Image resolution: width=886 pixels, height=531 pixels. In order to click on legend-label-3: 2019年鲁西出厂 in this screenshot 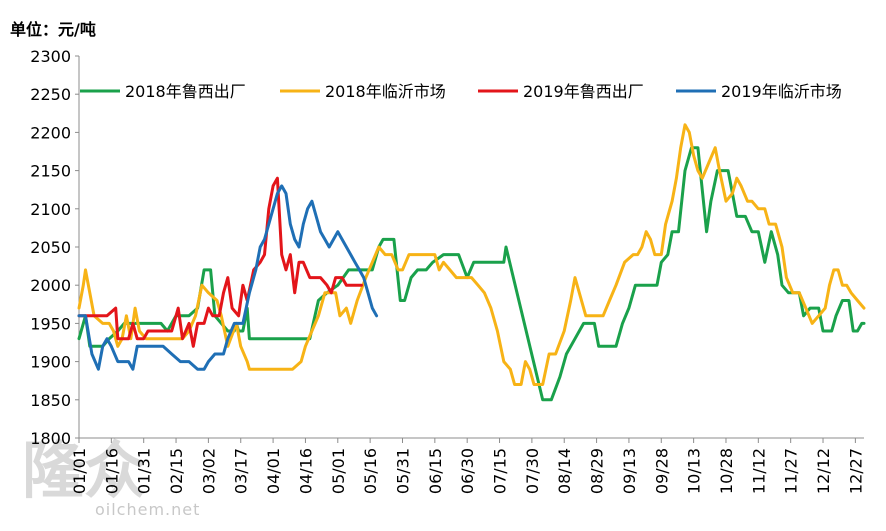, I will do `click(583, 91)`.